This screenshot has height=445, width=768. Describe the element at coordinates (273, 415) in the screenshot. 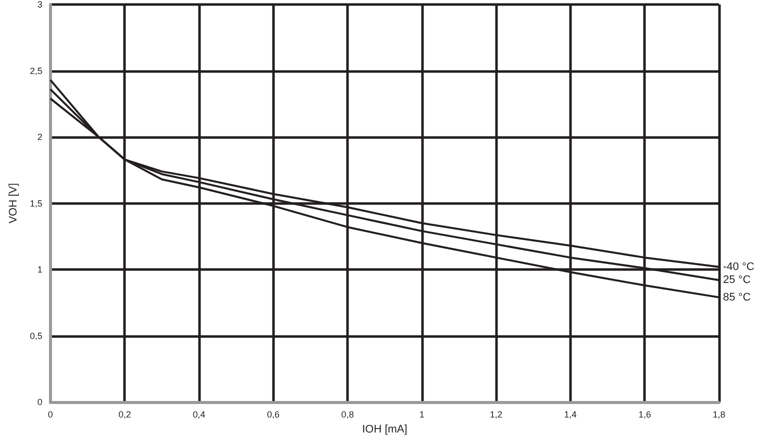

I see `x-tick-label: 0,6` at that location.